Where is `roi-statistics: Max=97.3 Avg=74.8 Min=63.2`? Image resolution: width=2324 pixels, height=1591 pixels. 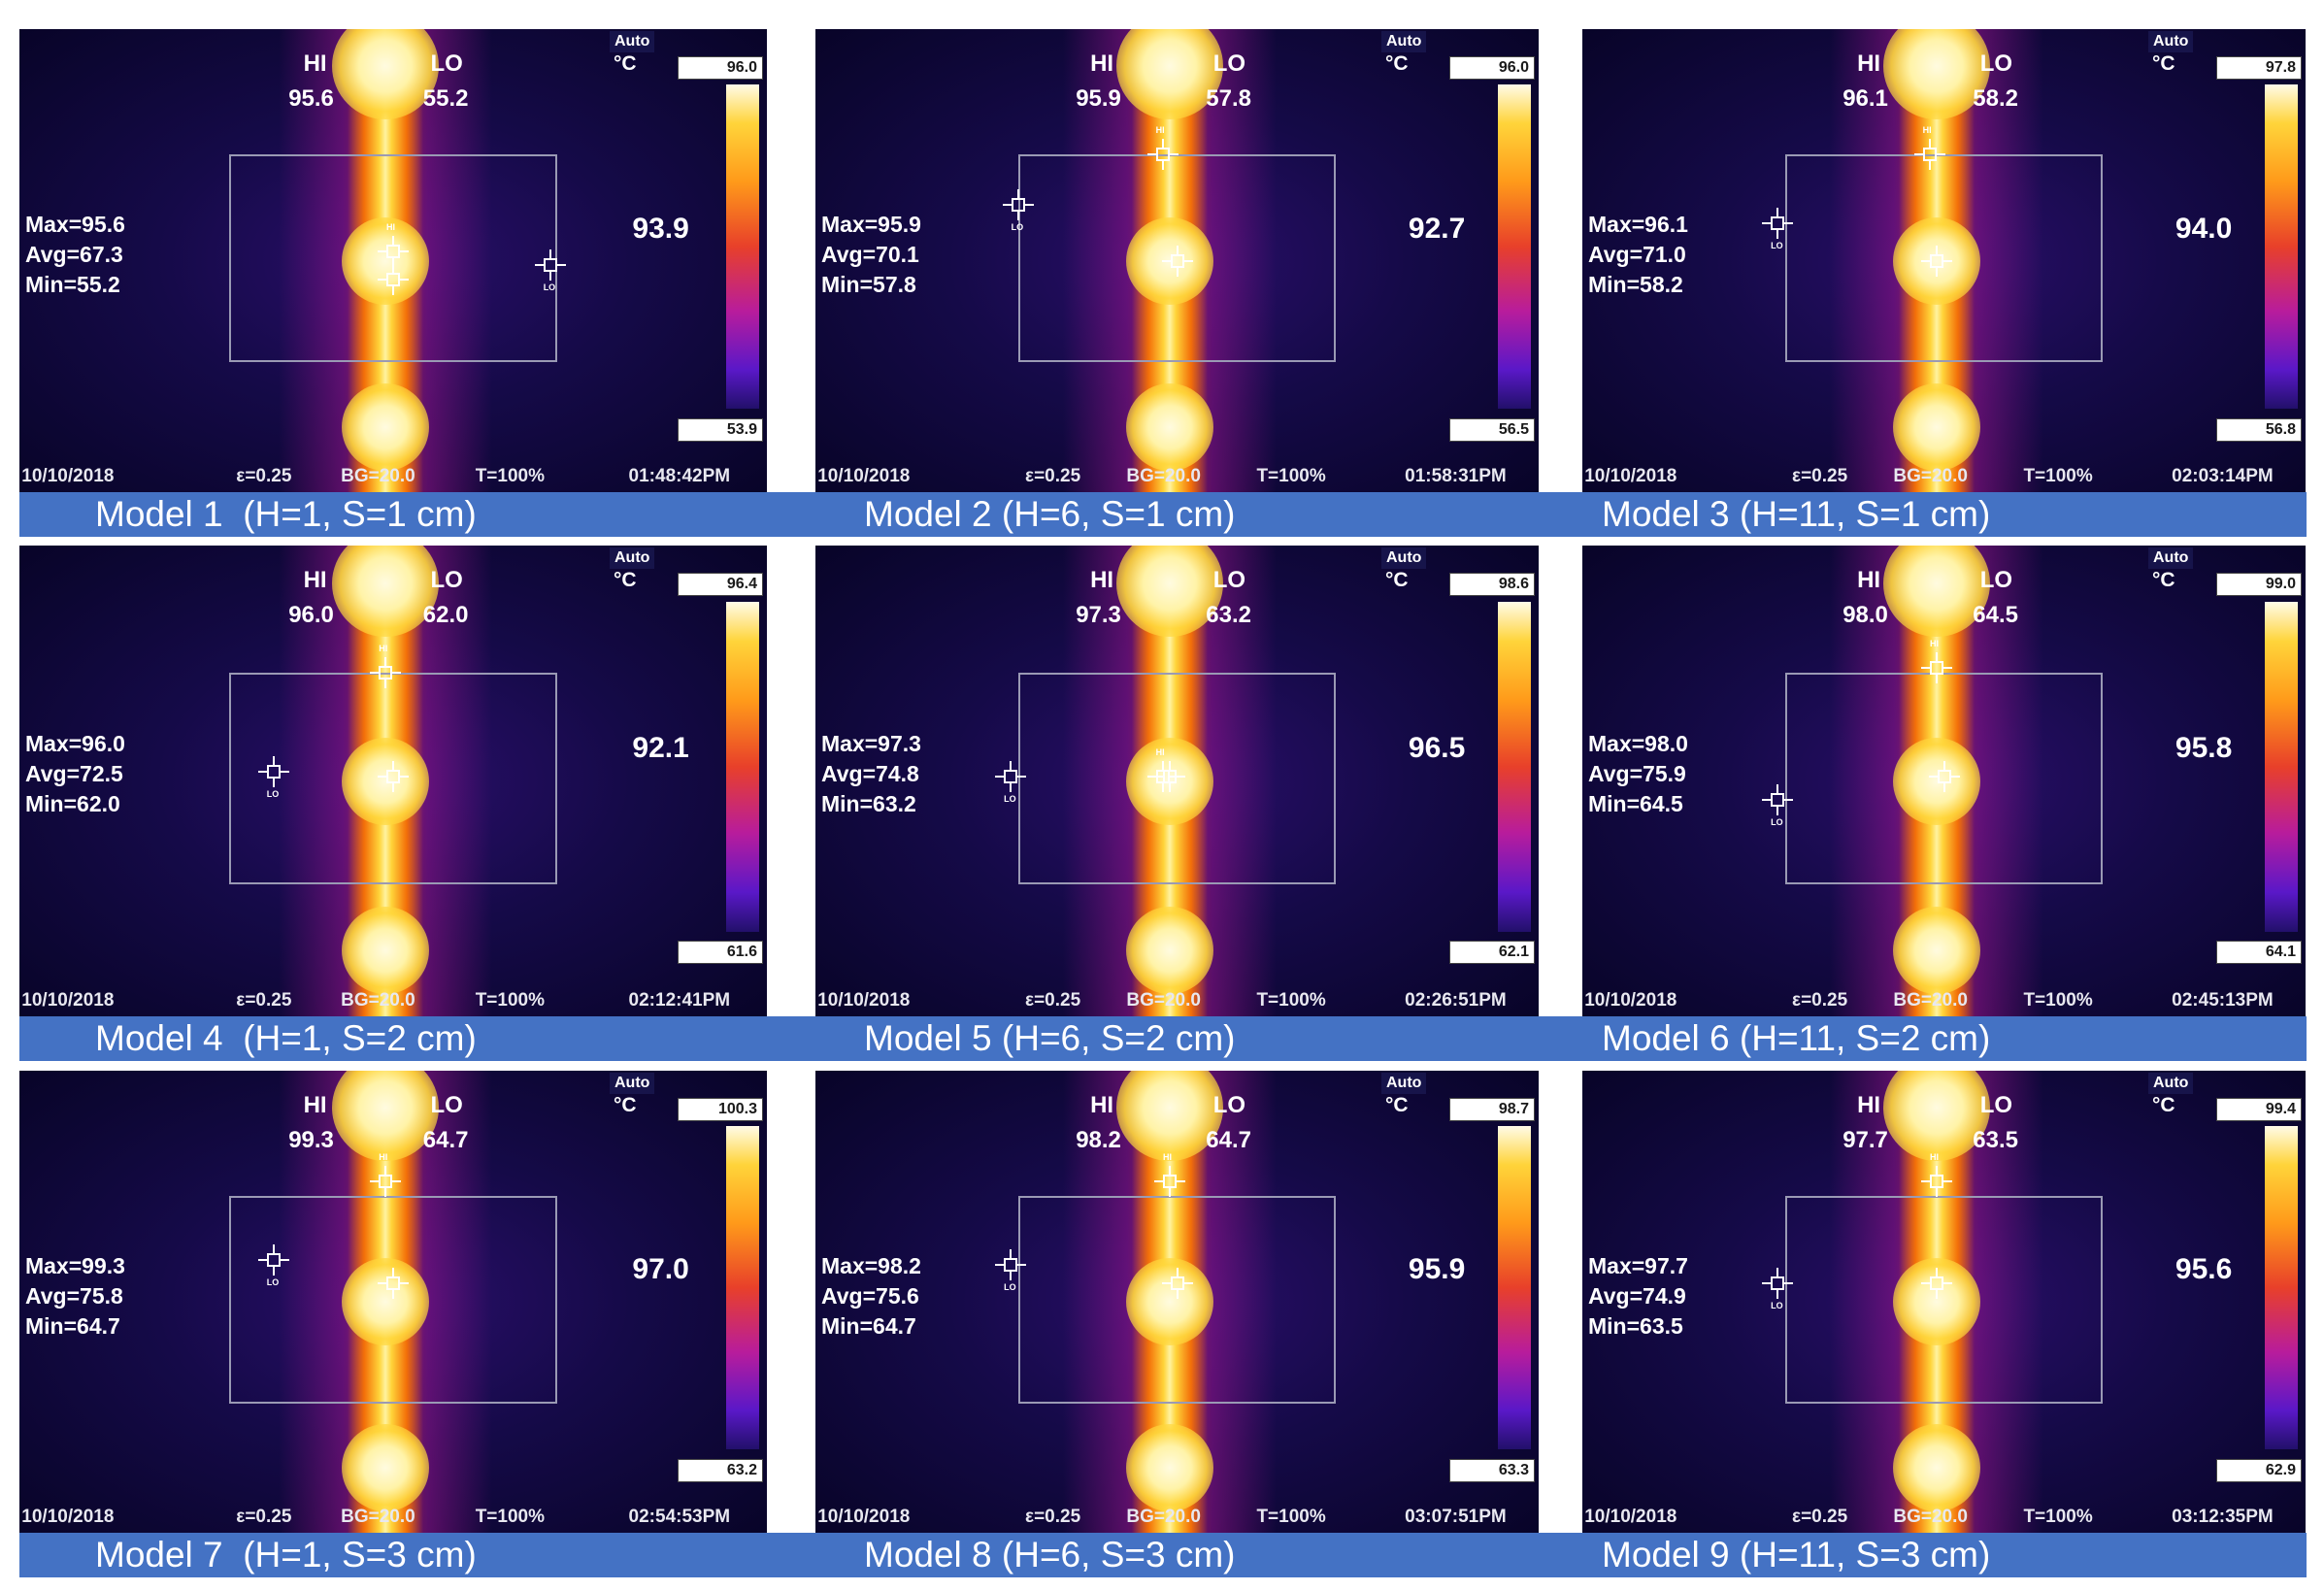 roi-statistics: Max=97.3 Avg=74.8 Min=63.2 is located at coordinates (871, 774).